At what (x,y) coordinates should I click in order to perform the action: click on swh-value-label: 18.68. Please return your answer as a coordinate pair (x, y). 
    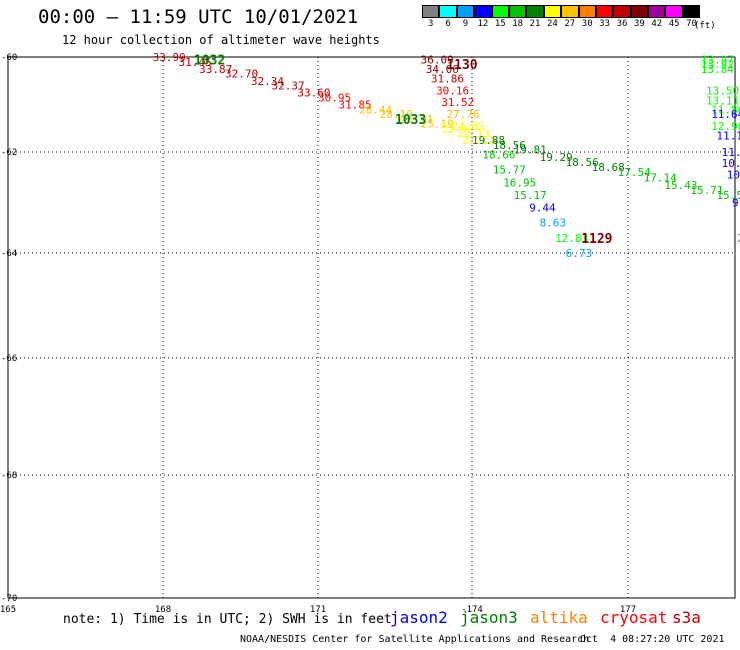
    Looking at the image, I should click on (608, 167).